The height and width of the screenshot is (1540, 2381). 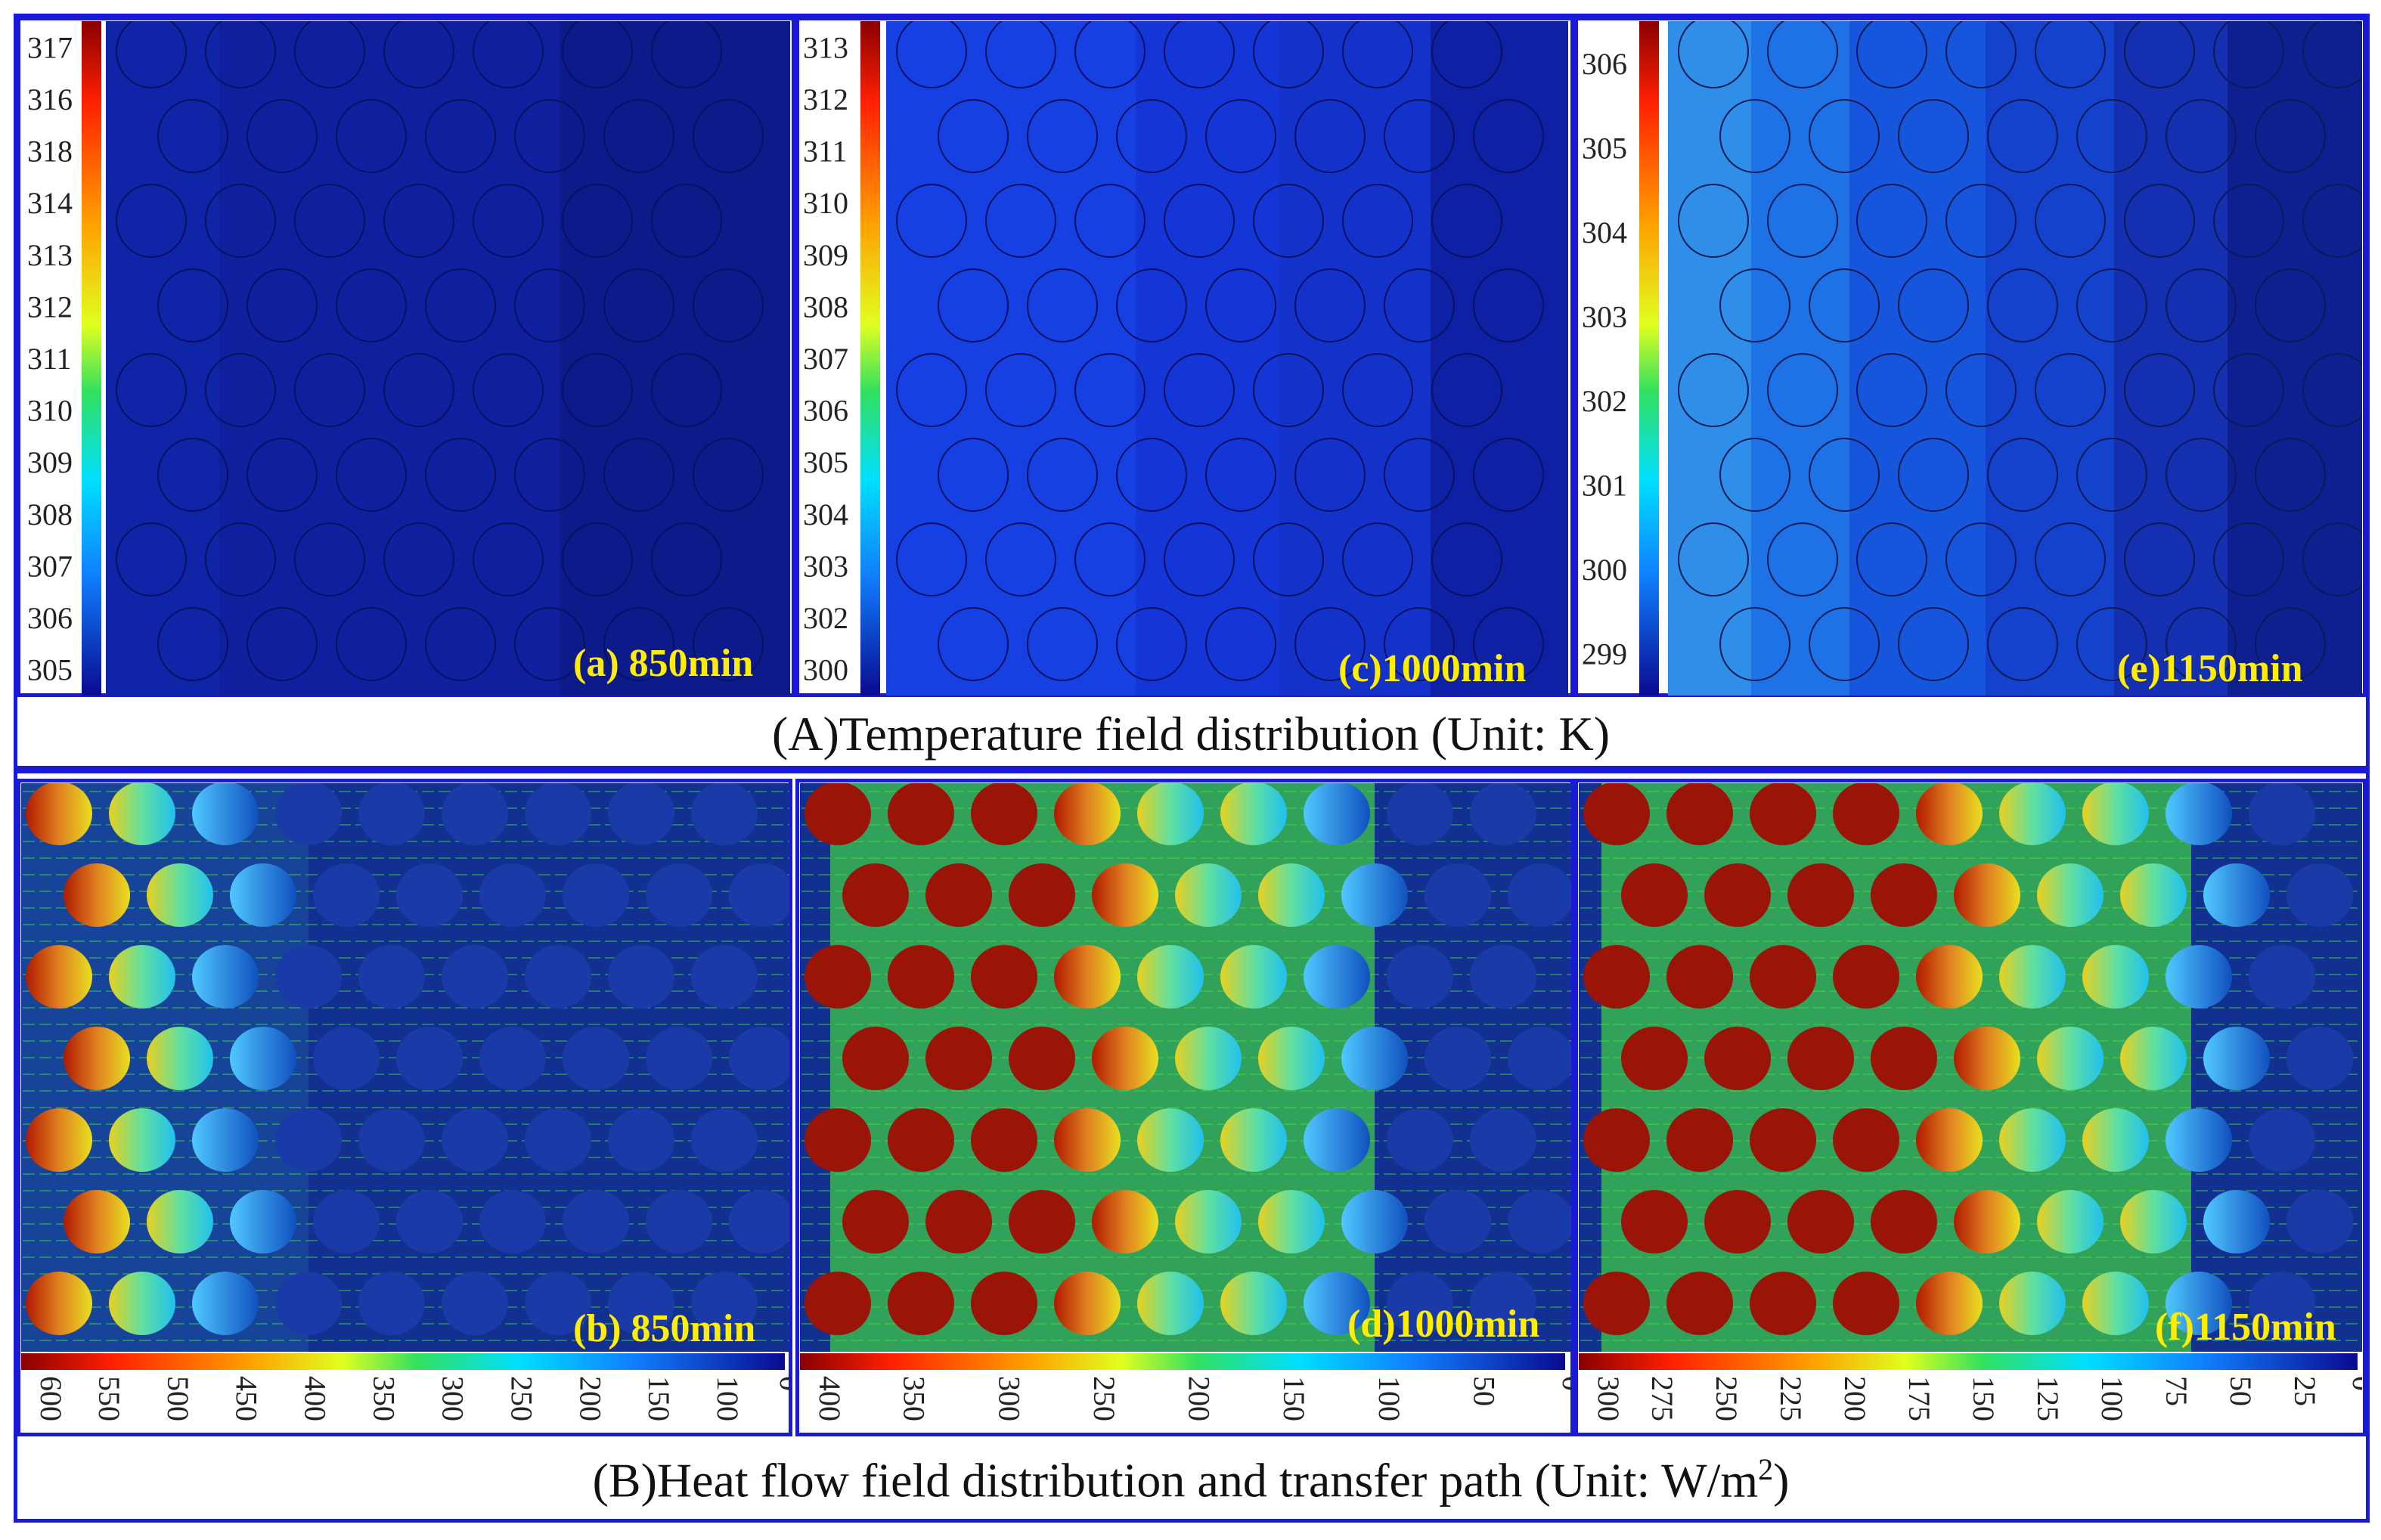 I want to click on heat-panel-b, so click(x=404, y=1107).